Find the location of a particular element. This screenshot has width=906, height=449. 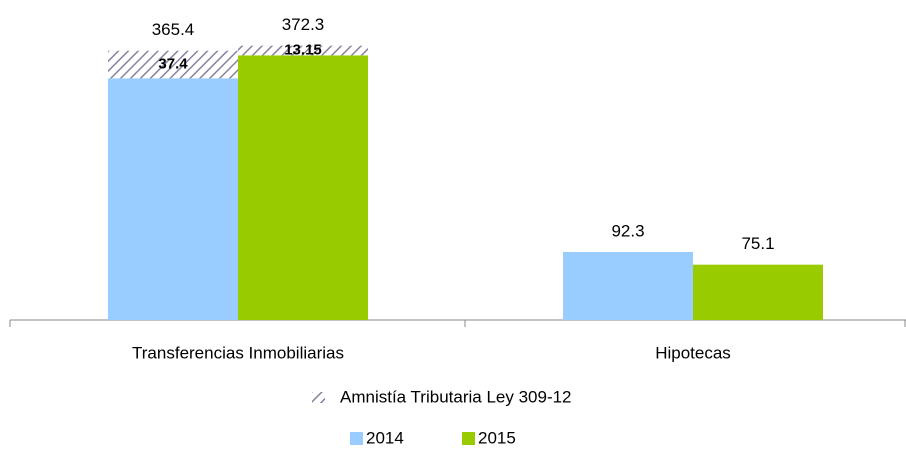

x-tick-label: Transferencias Inmobiliarias is located at coordinates (238, 352).